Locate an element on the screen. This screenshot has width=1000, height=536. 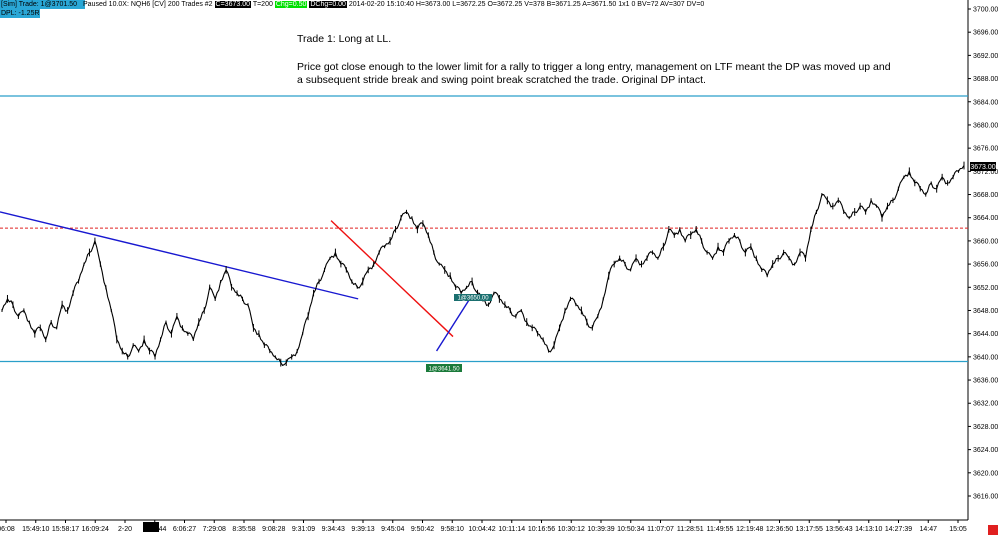
y-tick-label: 3692.00 is located at coordinates (985, 56).